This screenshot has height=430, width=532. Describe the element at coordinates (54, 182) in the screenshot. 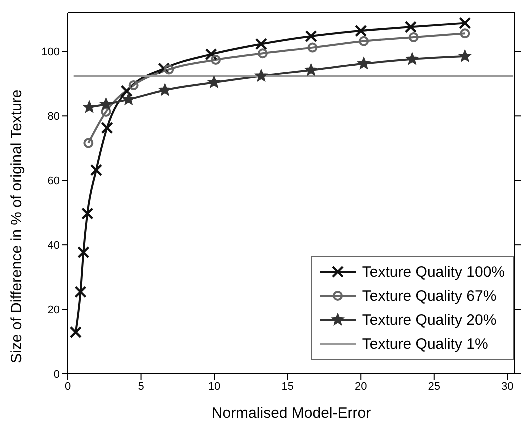

I see `y-tick-label: 60` at that location.